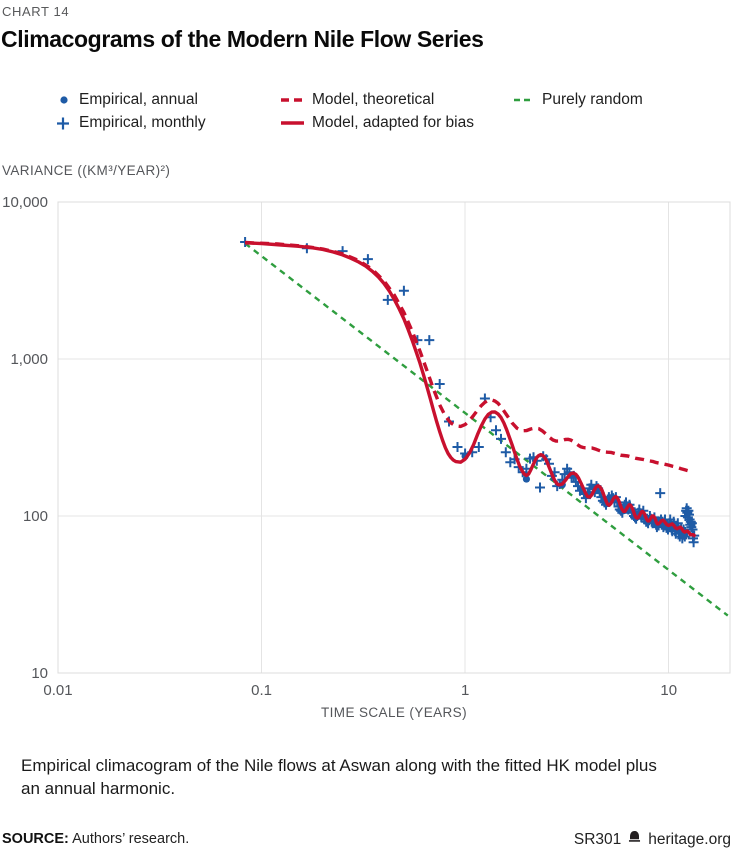 This screenshot has height=852, width=734. I want to click on source-label: SOURCE:, so click(35, 839).